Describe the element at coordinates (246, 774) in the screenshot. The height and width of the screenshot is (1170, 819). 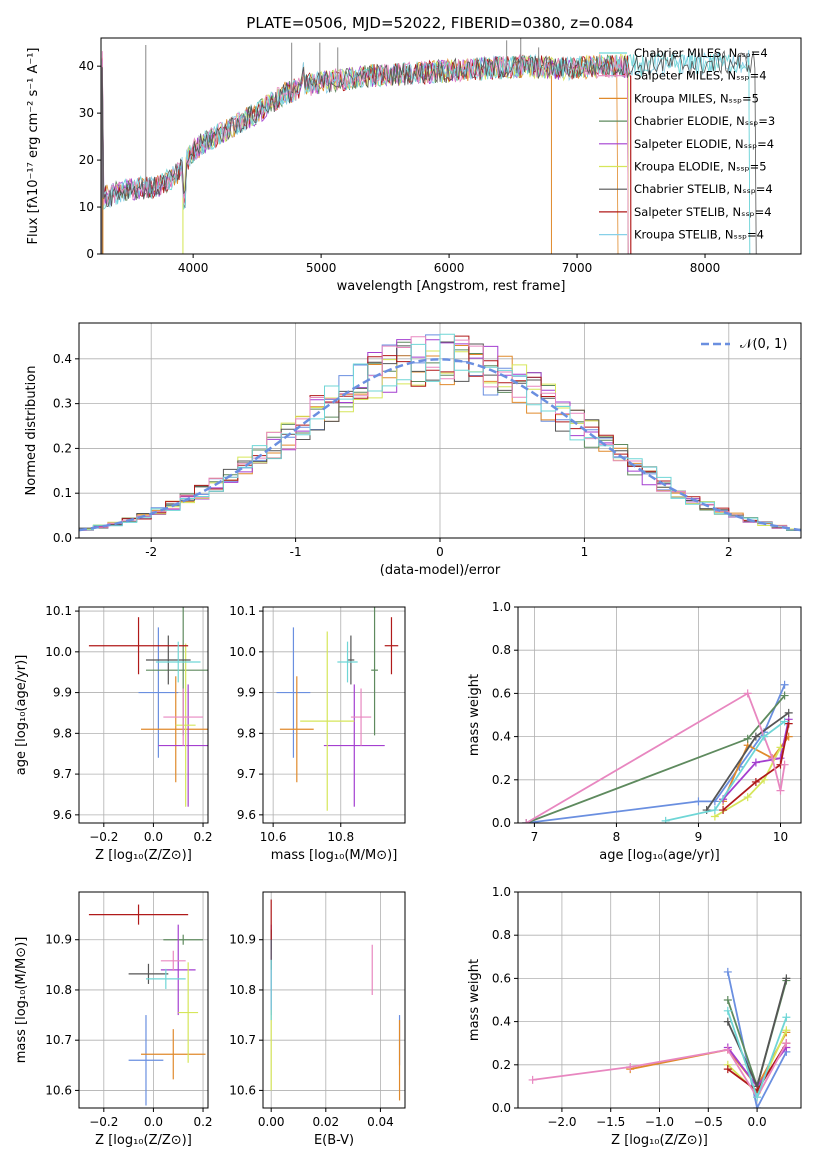
I see `y-tick-label: 9.7` at that location.